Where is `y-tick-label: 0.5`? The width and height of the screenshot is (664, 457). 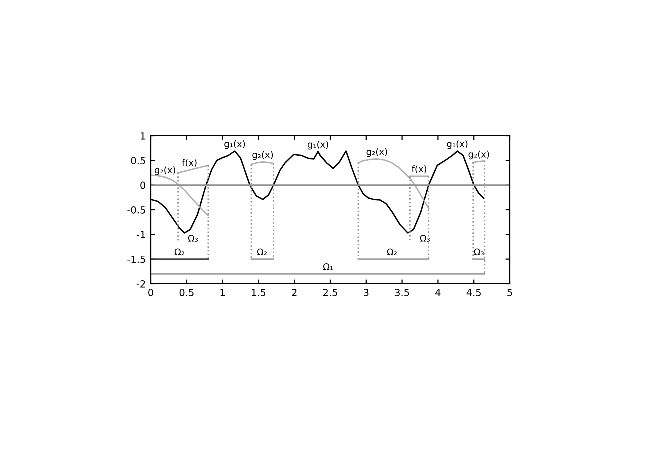 y-tick-label: 0.5 is located at coordinates (138, 160).